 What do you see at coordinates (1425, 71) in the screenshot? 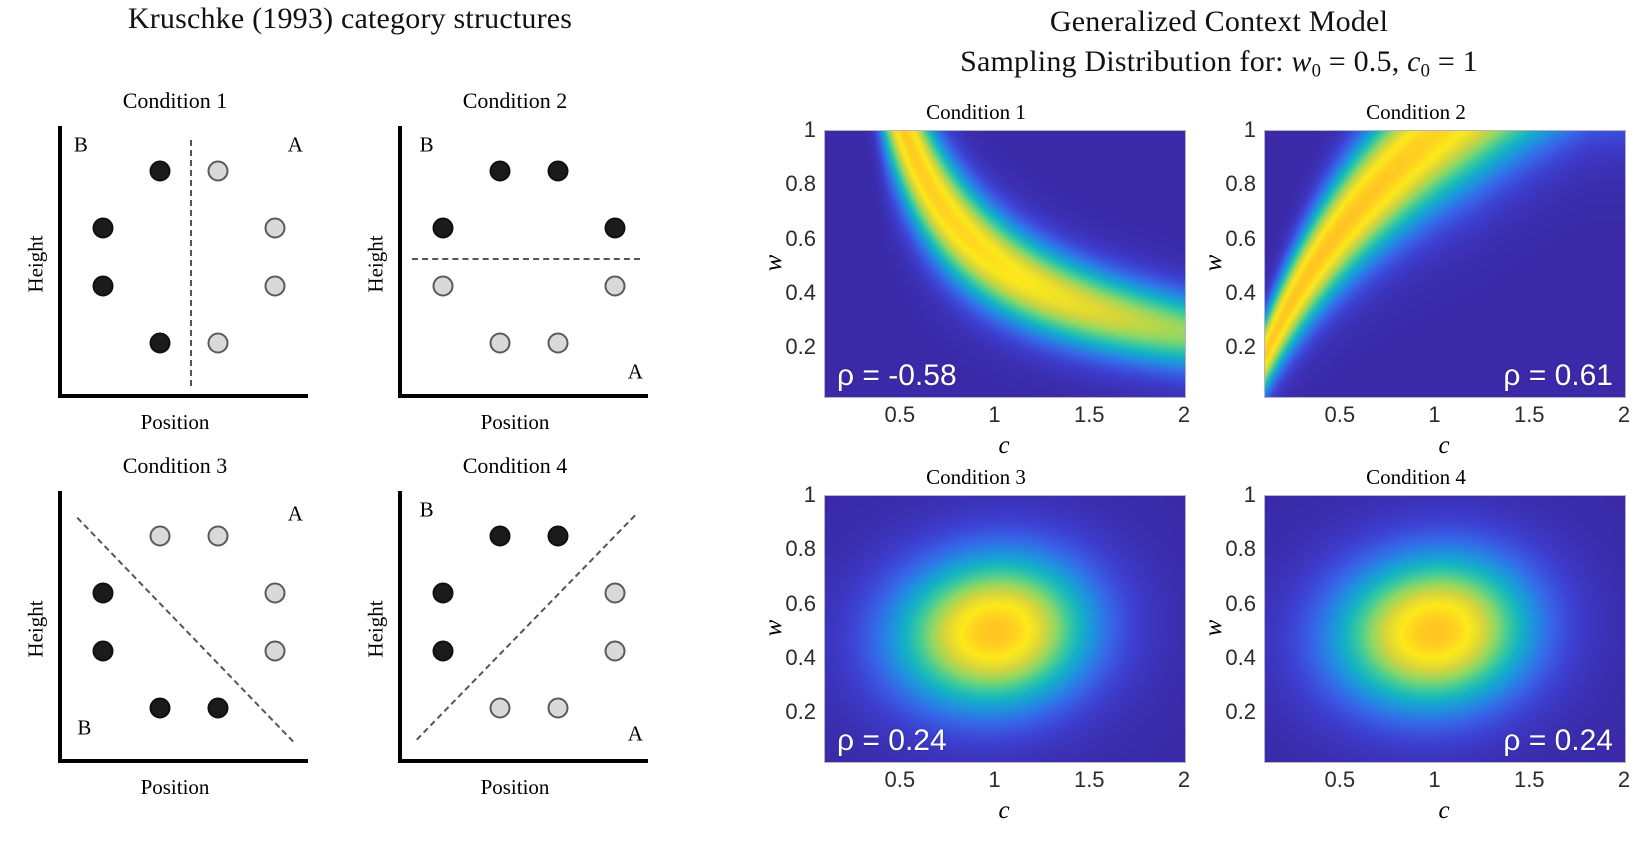
I see `c-subscript: 0` at bounding box center [1425, 71].